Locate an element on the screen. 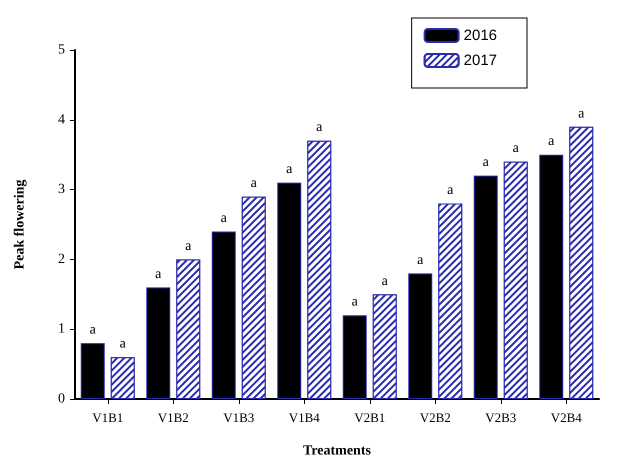  x-tick-label: V1B2 is located at coordinates (173, 417).